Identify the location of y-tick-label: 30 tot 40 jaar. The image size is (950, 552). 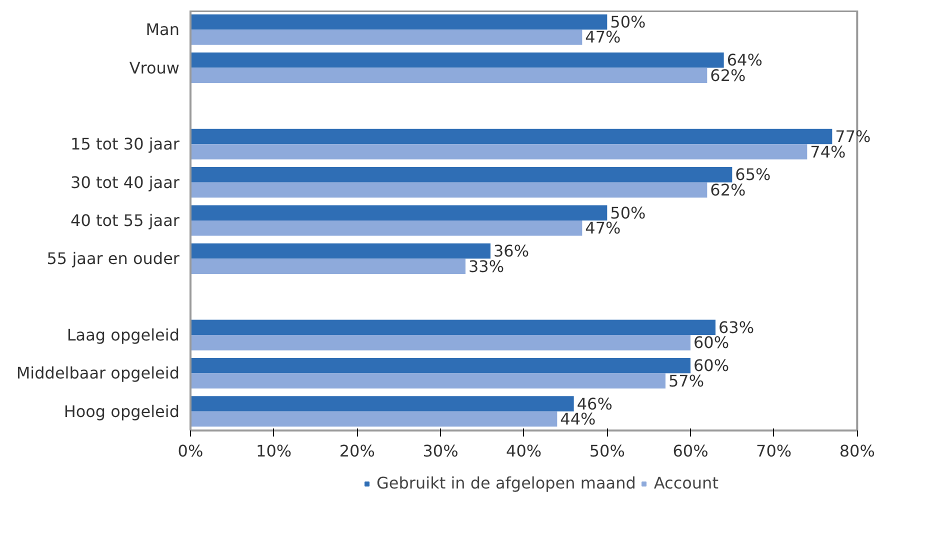
(125, 182).